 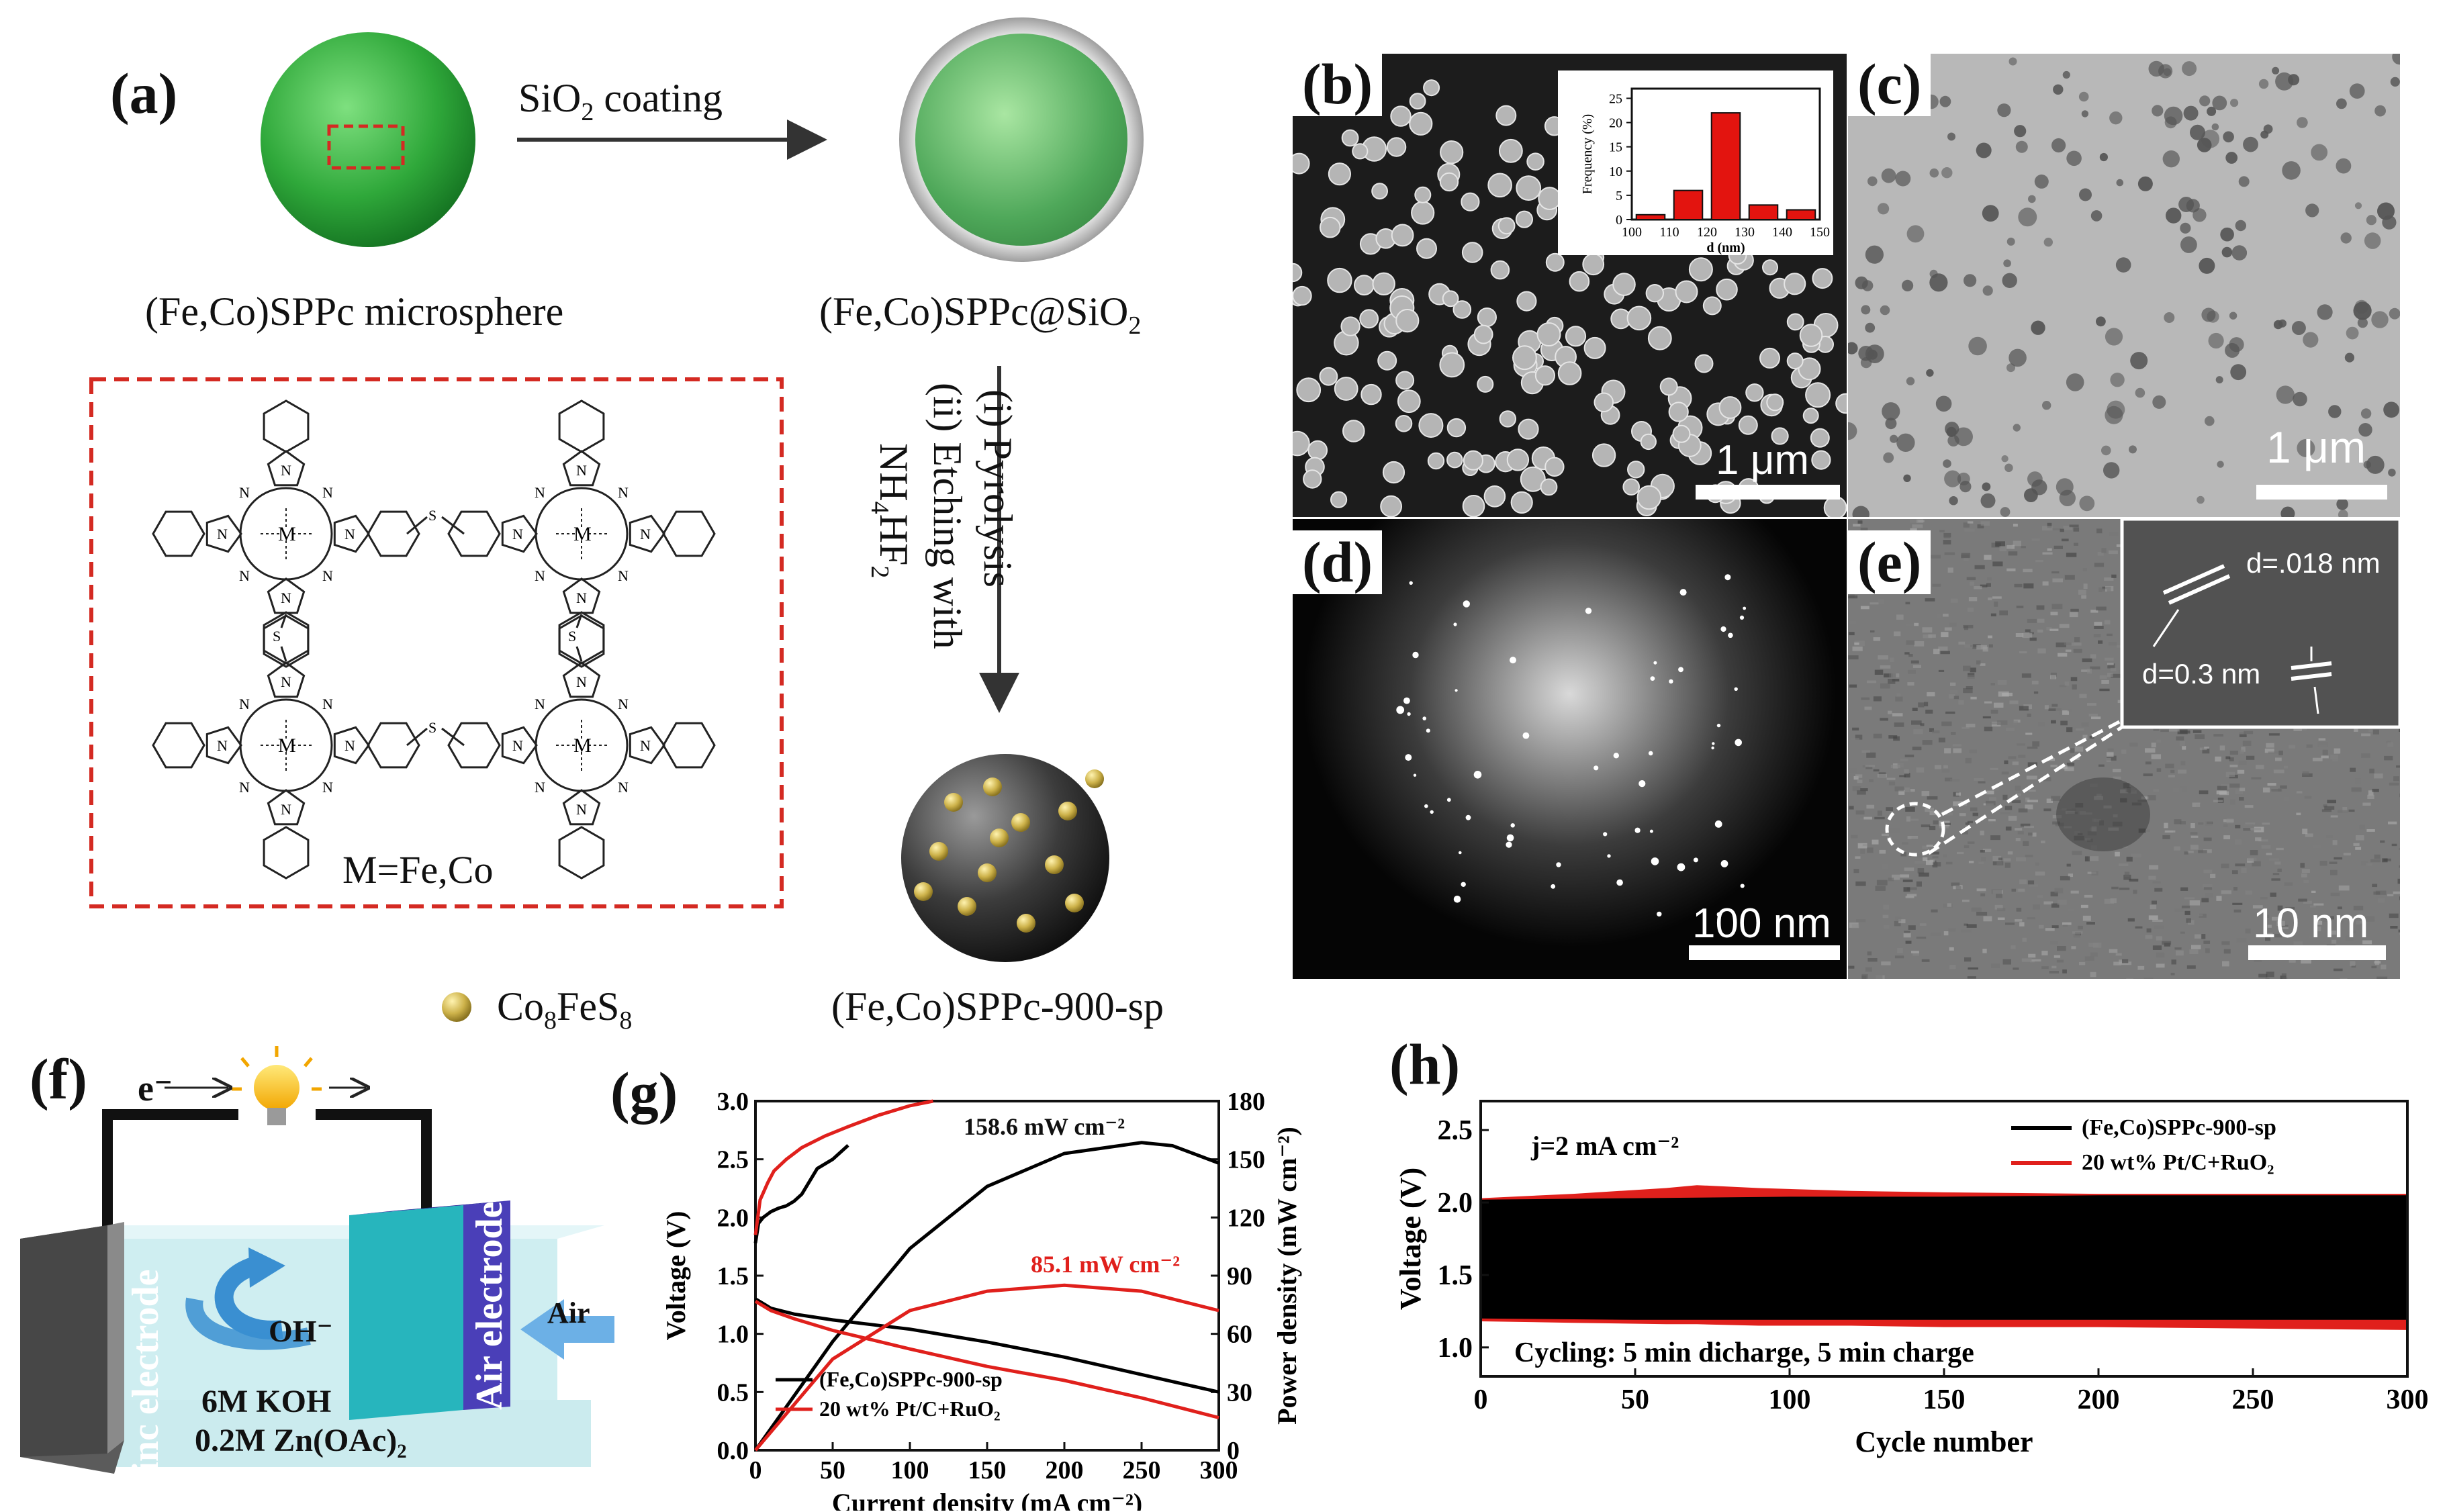 What do you see at coordinates (1455, 1130) in the screenshot?
I see `y-tick-label: 2.5` at bounding box center [1455, 1130].